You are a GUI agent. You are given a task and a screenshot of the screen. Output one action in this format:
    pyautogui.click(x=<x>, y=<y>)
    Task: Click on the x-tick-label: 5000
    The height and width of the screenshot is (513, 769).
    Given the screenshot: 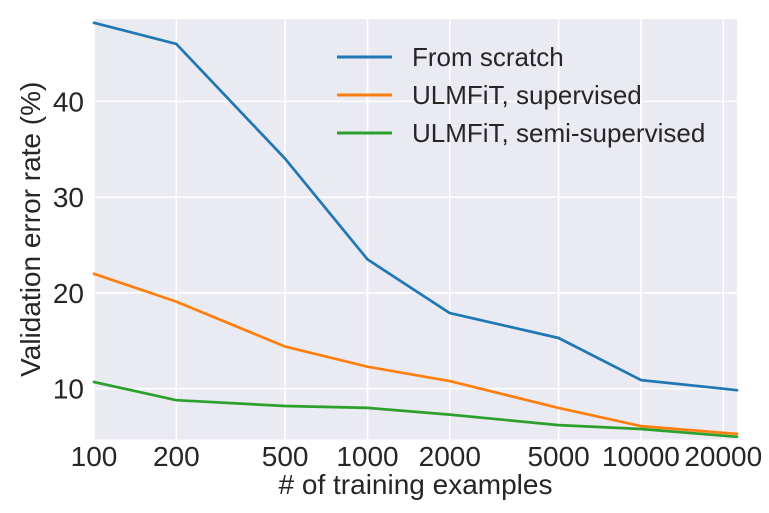 What is the action you would take?
    pyautogui.click(x=558, y=456)
    